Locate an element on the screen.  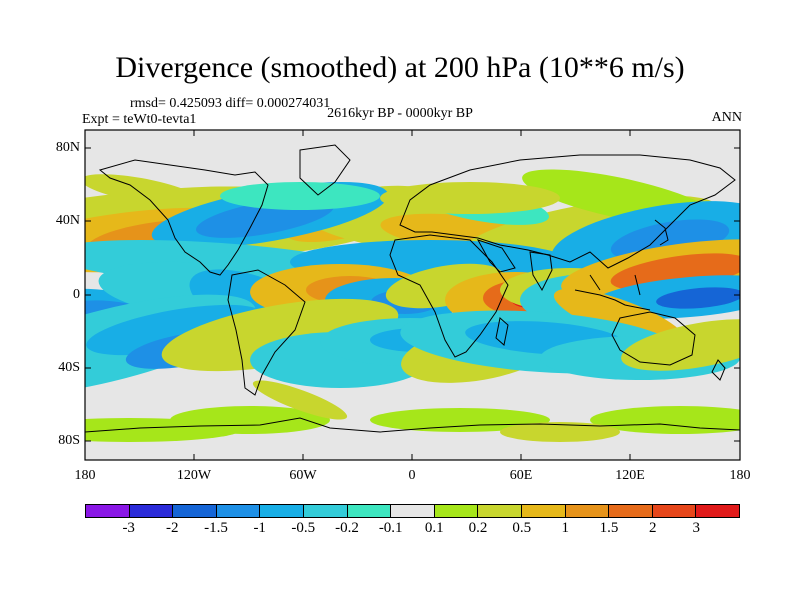
coastline-antarctica is located at coordinates (412, 425).